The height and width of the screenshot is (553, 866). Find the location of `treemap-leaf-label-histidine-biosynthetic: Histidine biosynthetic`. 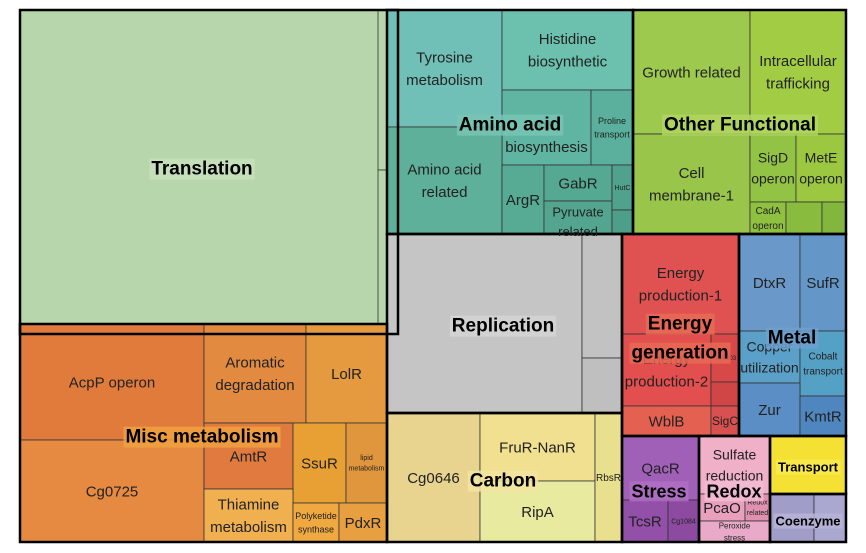

treemap-leaf-label-histidine-biosynthetic: Histidine biosynthetic is located at coordinates (568, 51).